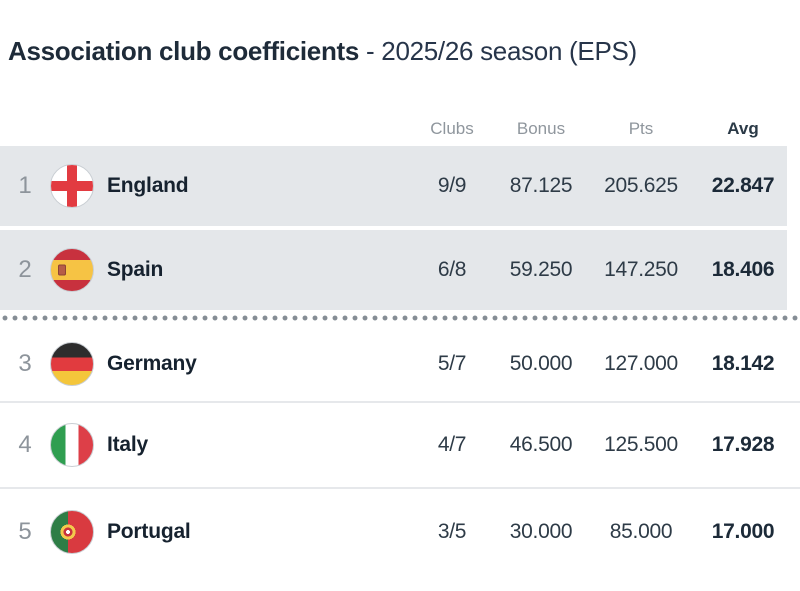 The height and width of the screenshot is (591, 800). Describe the element at coordinates (400, 270) in the screenshot. I see `table-row-spain: 2 Spain 6/8 59.250 147.250 18.406` at that location.